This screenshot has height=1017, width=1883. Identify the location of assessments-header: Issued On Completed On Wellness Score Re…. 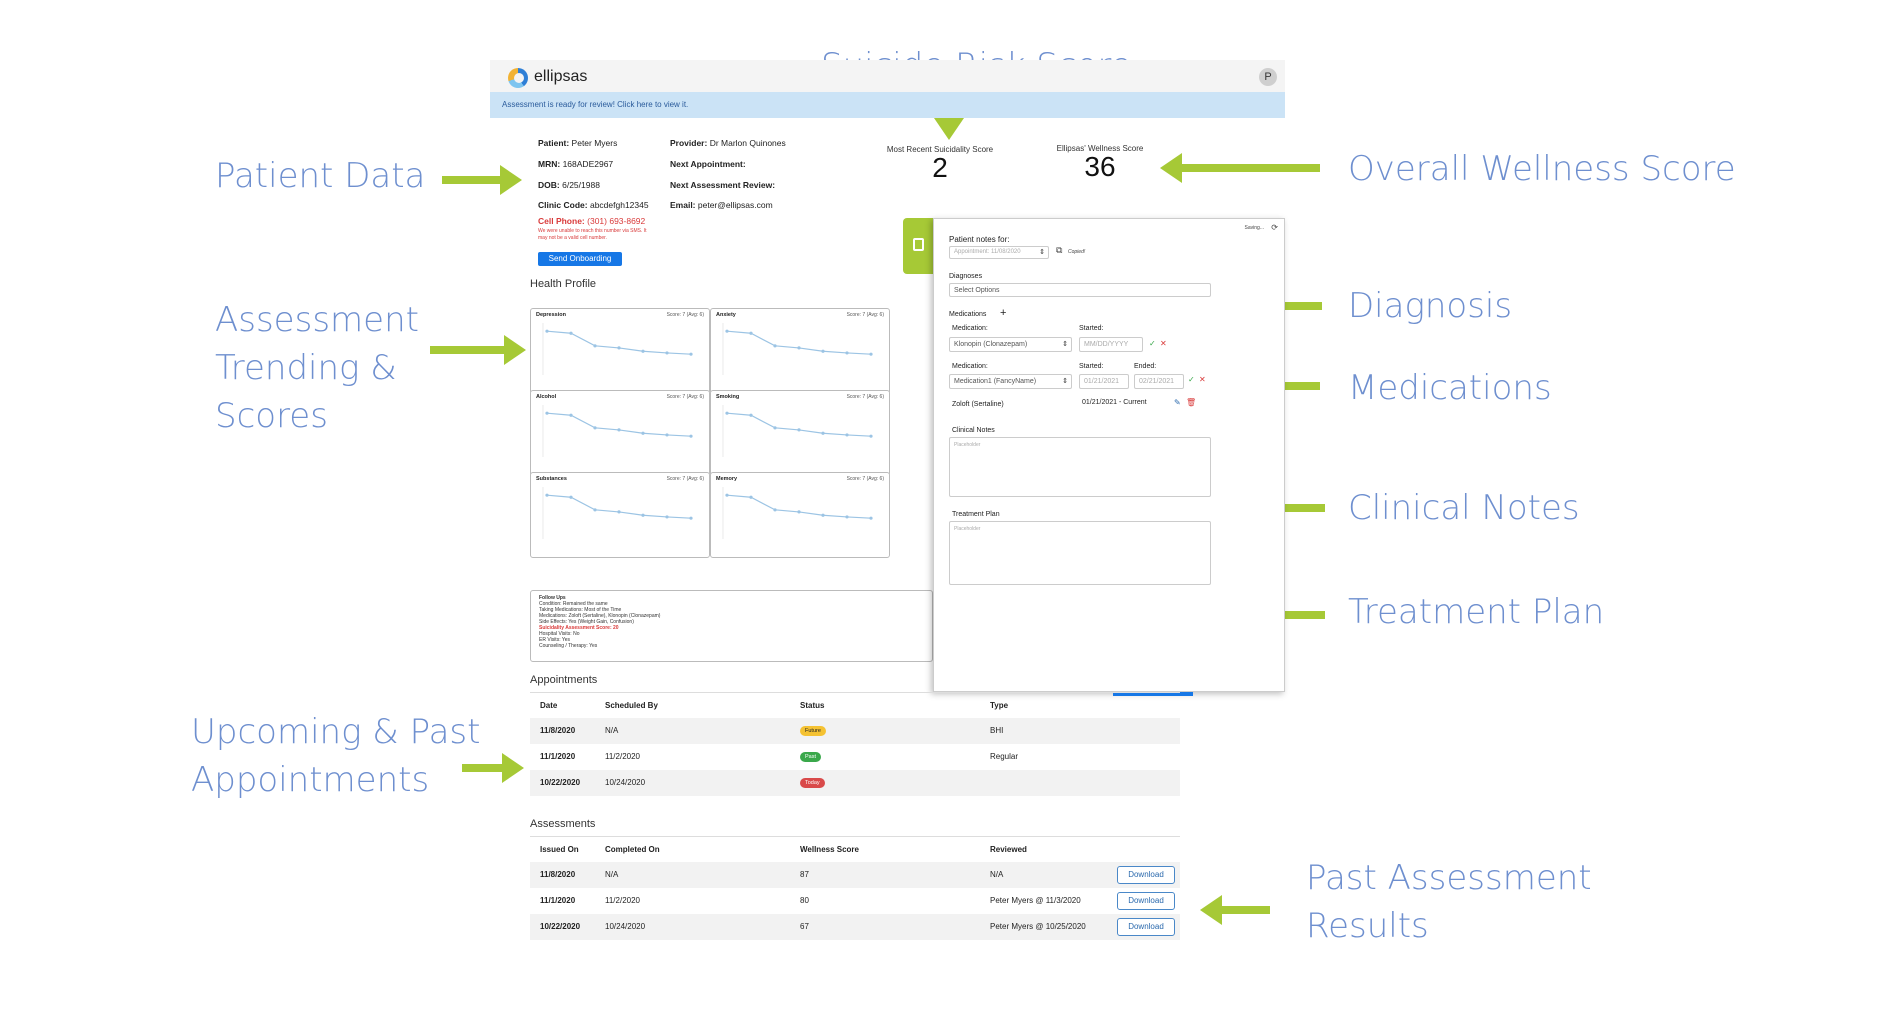
(855, 850).